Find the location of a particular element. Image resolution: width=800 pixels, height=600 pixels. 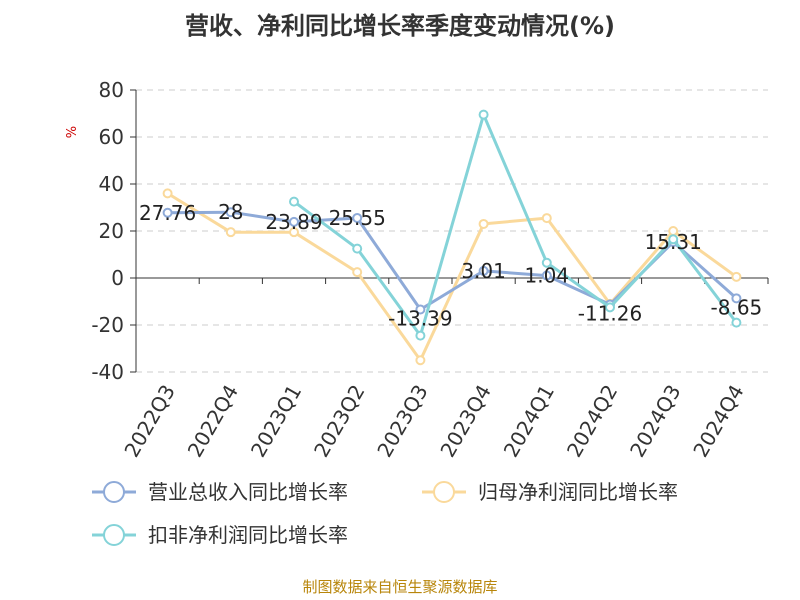

data-label: 23.89 is located at coordinates (293, 222).